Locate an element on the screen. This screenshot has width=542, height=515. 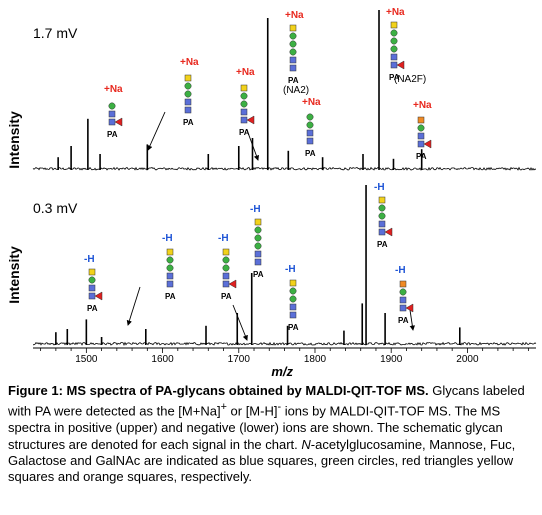
caption-italic: N is located at coordinates (306, 444).